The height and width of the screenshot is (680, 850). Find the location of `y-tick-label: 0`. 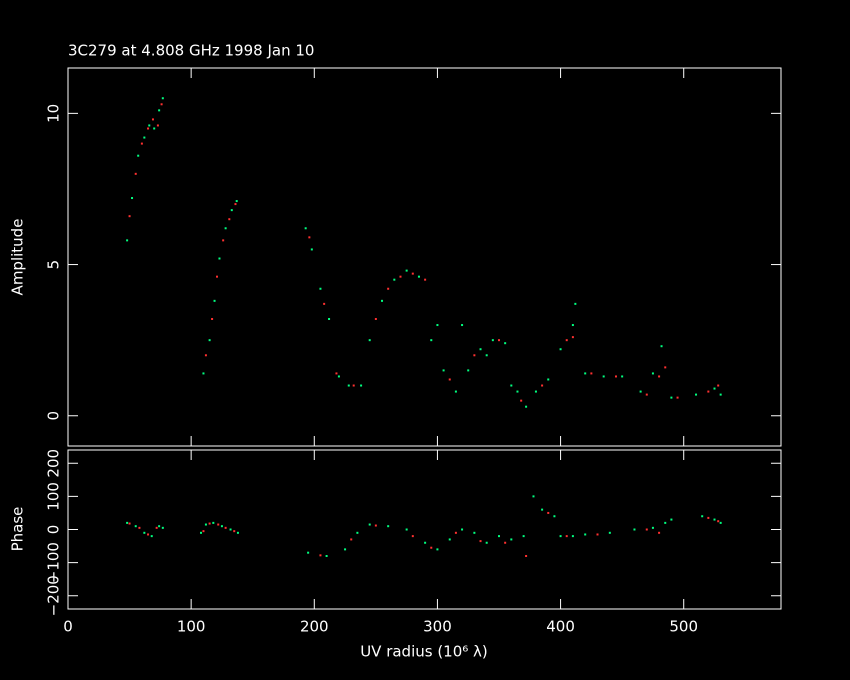

y-tick-label: 0 is located at coordinates (54, 416).